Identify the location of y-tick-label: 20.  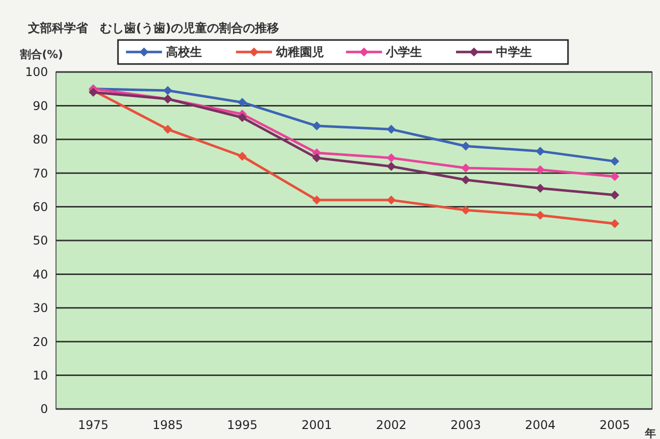
(40, 341).